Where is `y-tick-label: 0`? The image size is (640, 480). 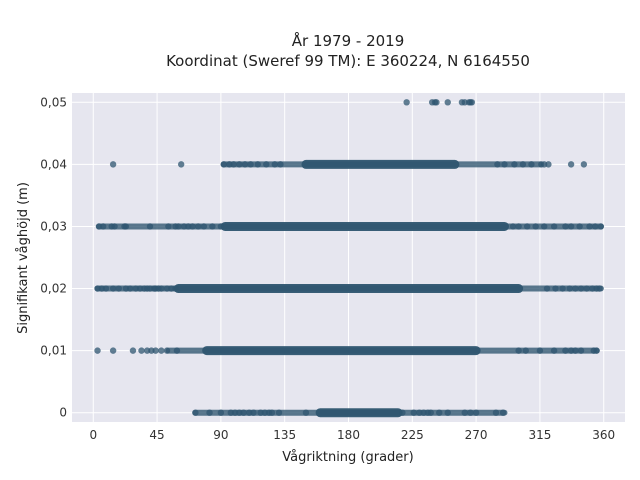 y-tick-label: 0 is located at coordinates (63, 413).